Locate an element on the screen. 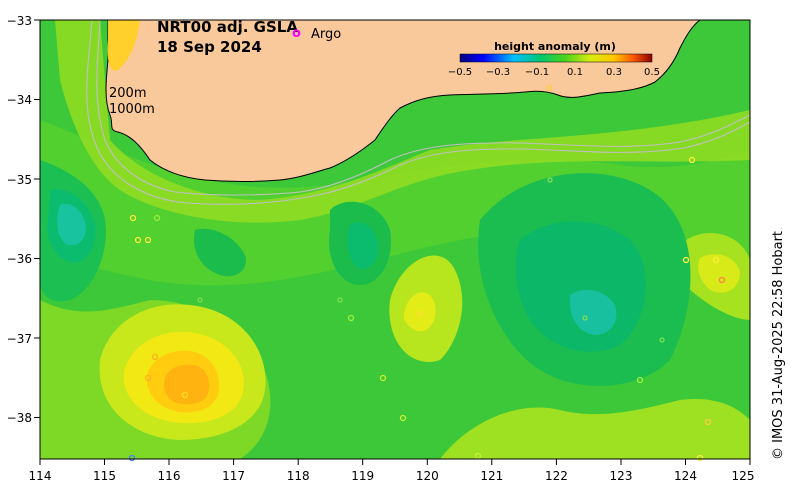 The height and width of the screenshot is (492, 791). x-tick-label: 114 is located at coordinates (40, 476).